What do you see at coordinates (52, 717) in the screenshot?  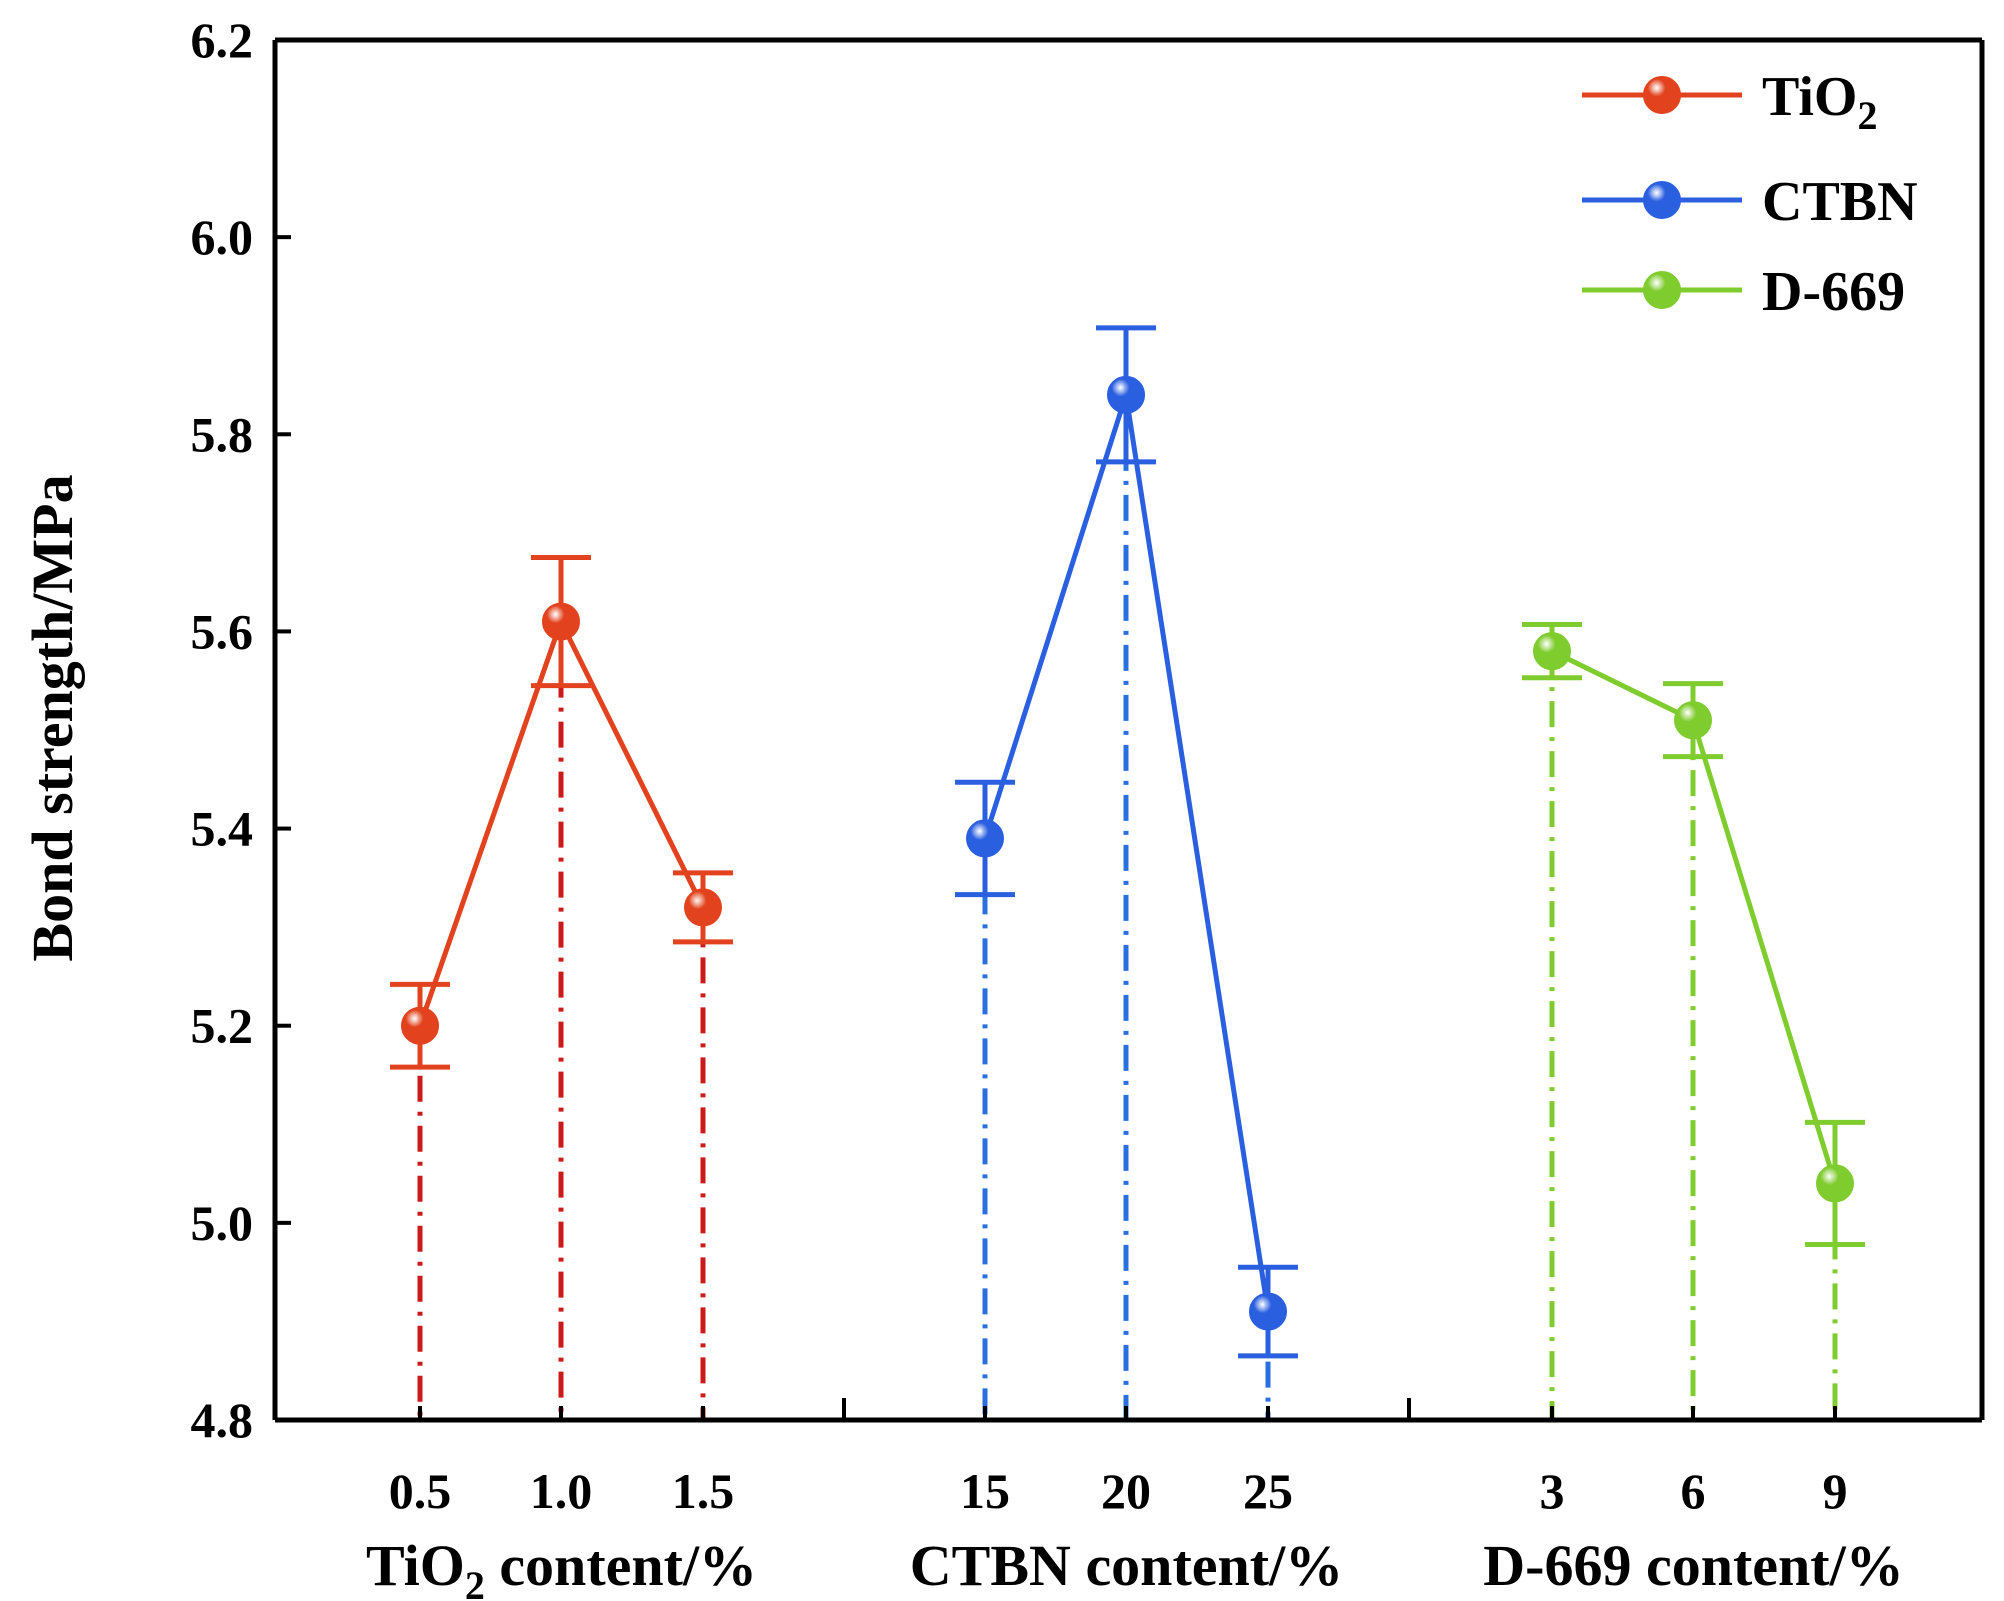 I see `y-axis-label: Bond strength/MPa` at bounding box center [52, 717].